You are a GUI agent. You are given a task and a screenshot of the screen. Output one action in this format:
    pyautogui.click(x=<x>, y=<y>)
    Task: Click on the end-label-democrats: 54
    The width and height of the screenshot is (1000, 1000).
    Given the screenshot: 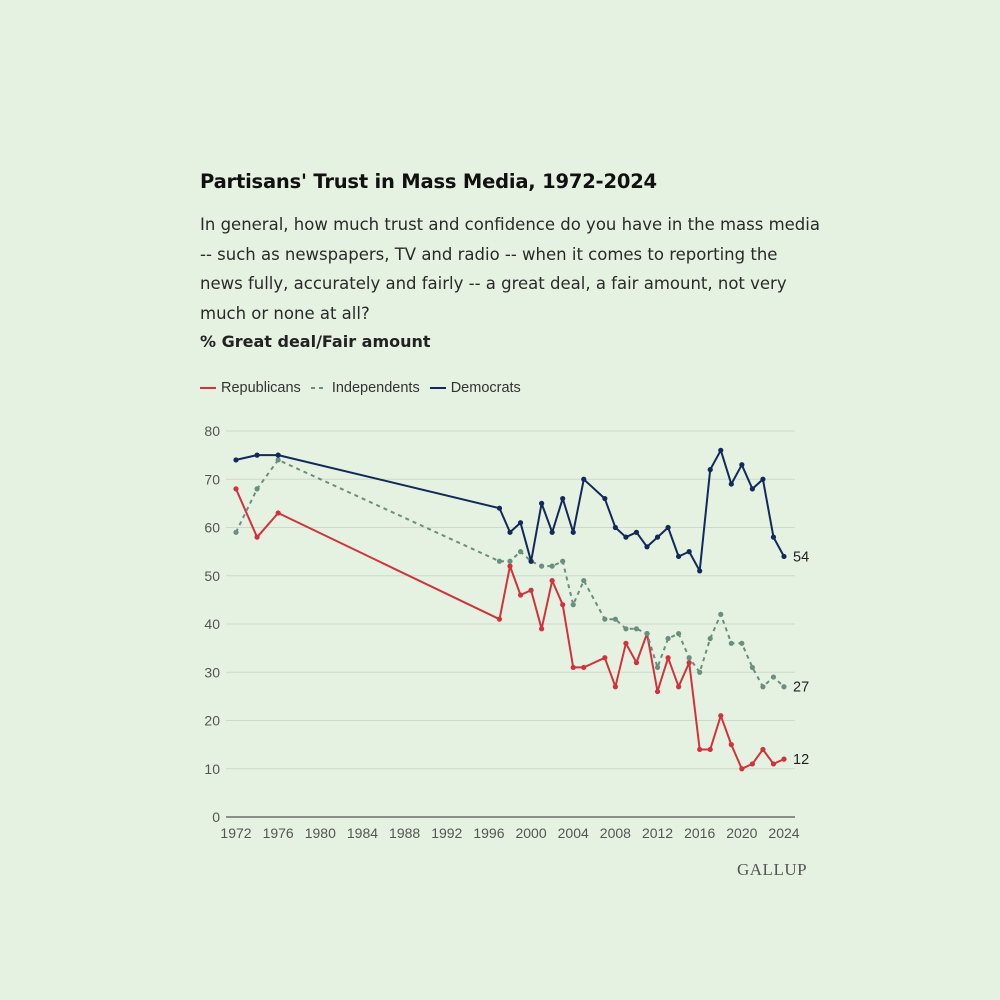 What is the action you would take?
    pyautogui.click(x=801, y=557)
    